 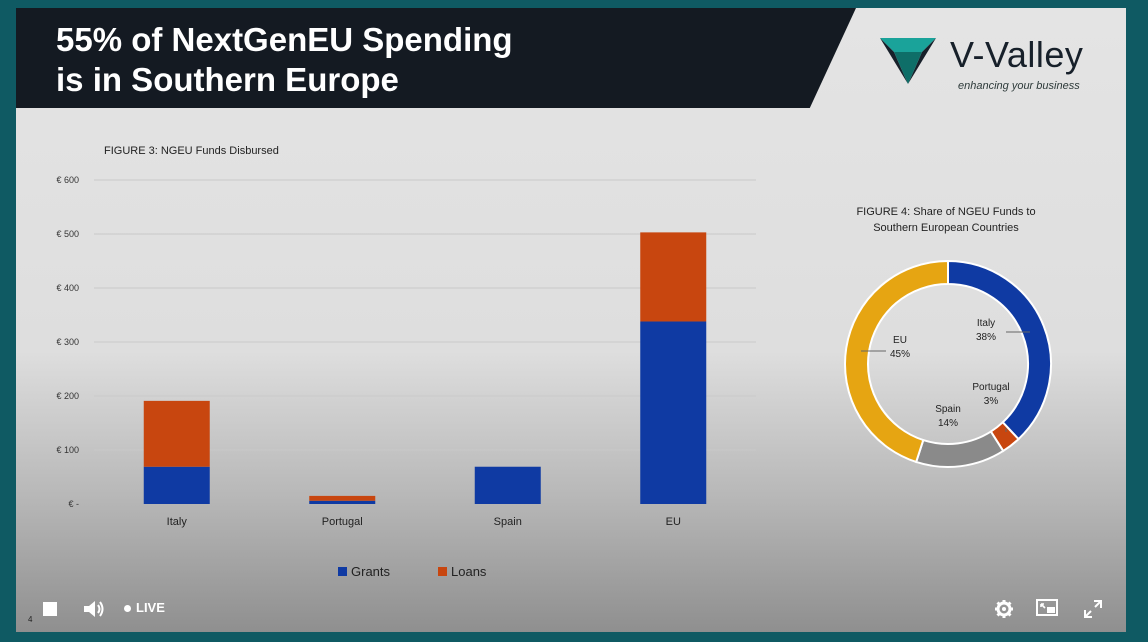 What do you see at coordinates (673, 277) in the screenshot?
I see `bar-loans-eu` at bounding box center [673, 277].